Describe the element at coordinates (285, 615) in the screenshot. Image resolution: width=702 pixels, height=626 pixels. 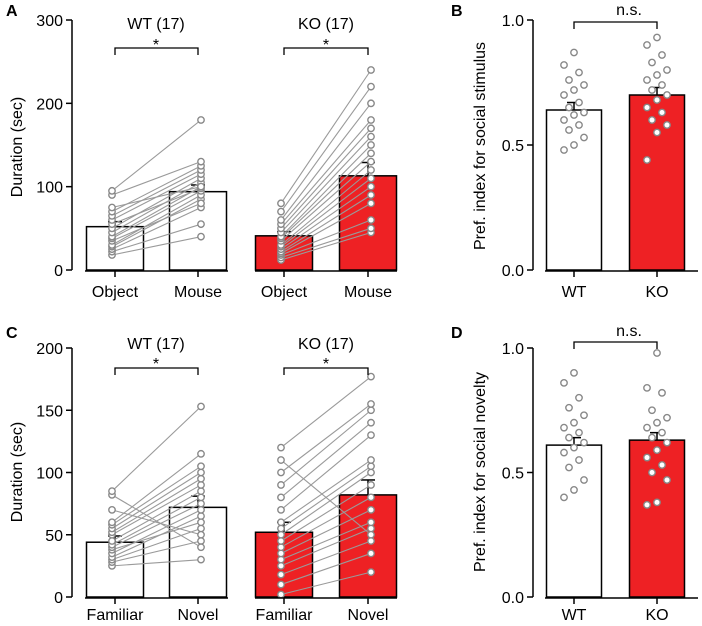
I see `panel-c-ko-cat-0: Familiar` at that location.